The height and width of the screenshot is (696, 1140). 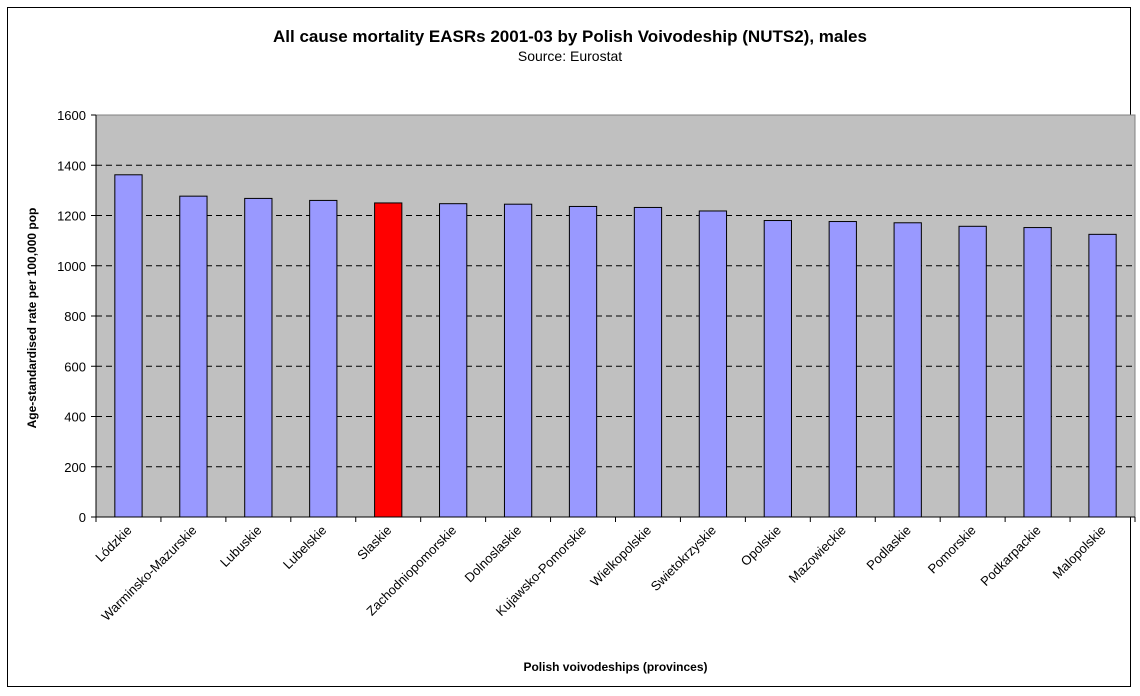 I want to click on y-tick-label: 200, so click(x=75, y=467).